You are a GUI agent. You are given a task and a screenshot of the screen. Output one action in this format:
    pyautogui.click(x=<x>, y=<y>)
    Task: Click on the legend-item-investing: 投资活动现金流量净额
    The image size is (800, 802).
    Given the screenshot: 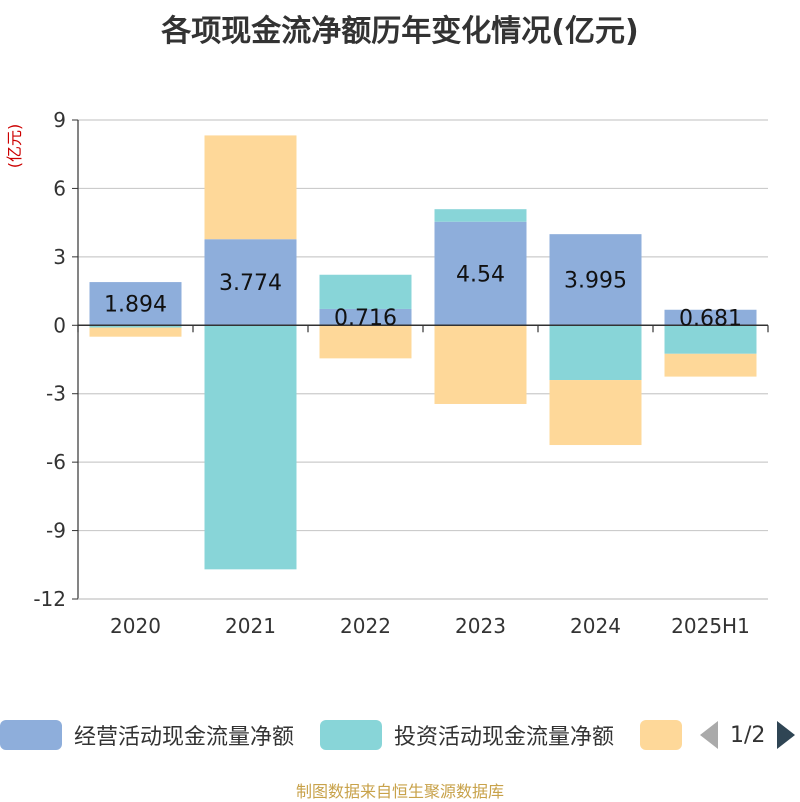 What is the action you would take?
    pyautogui.click(x=467, y=735)
    